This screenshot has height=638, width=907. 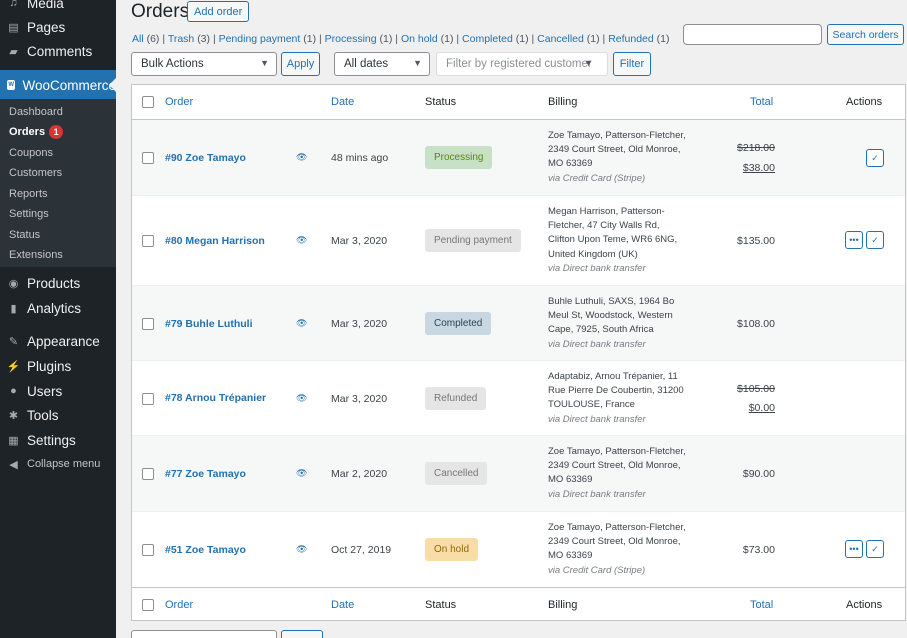 I want to click on sidebar-item-label: Users, so click(x=45, y=391).